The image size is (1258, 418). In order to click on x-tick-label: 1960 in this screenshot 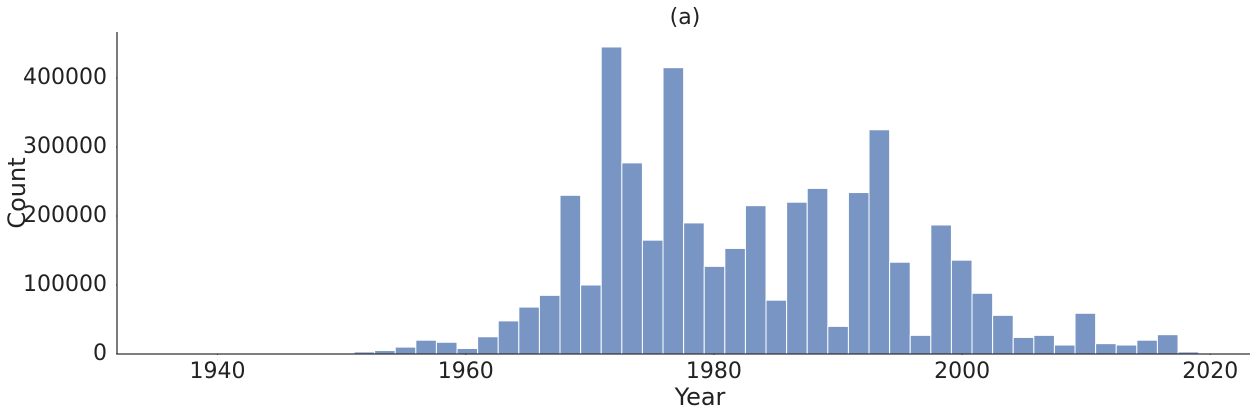, I will do `click(466, 371)`.